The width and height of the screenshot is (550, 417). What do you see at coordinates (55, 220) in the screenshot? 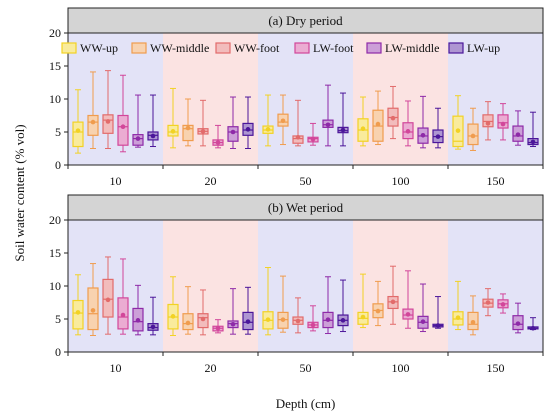
I see `y-tick-label: 20` at bounding box center [55, 220].